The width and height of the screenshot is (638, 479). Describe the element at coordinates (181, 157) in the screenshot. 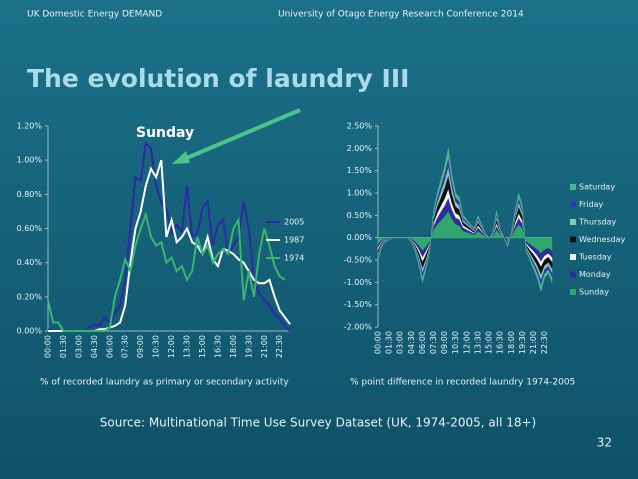

I see `arrow-head` at that location.